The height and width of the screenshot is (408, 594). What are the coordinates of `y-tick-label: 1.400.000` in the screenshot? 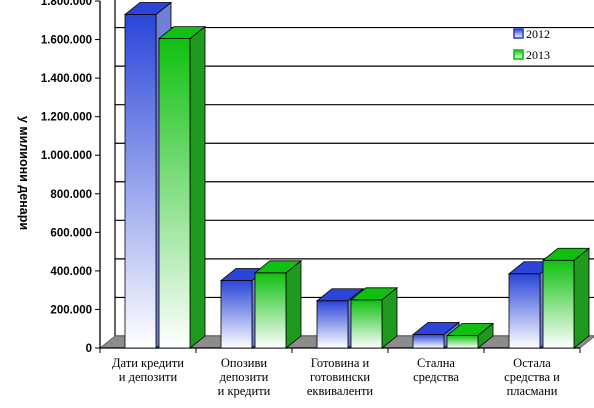 It's located at (66, 79).